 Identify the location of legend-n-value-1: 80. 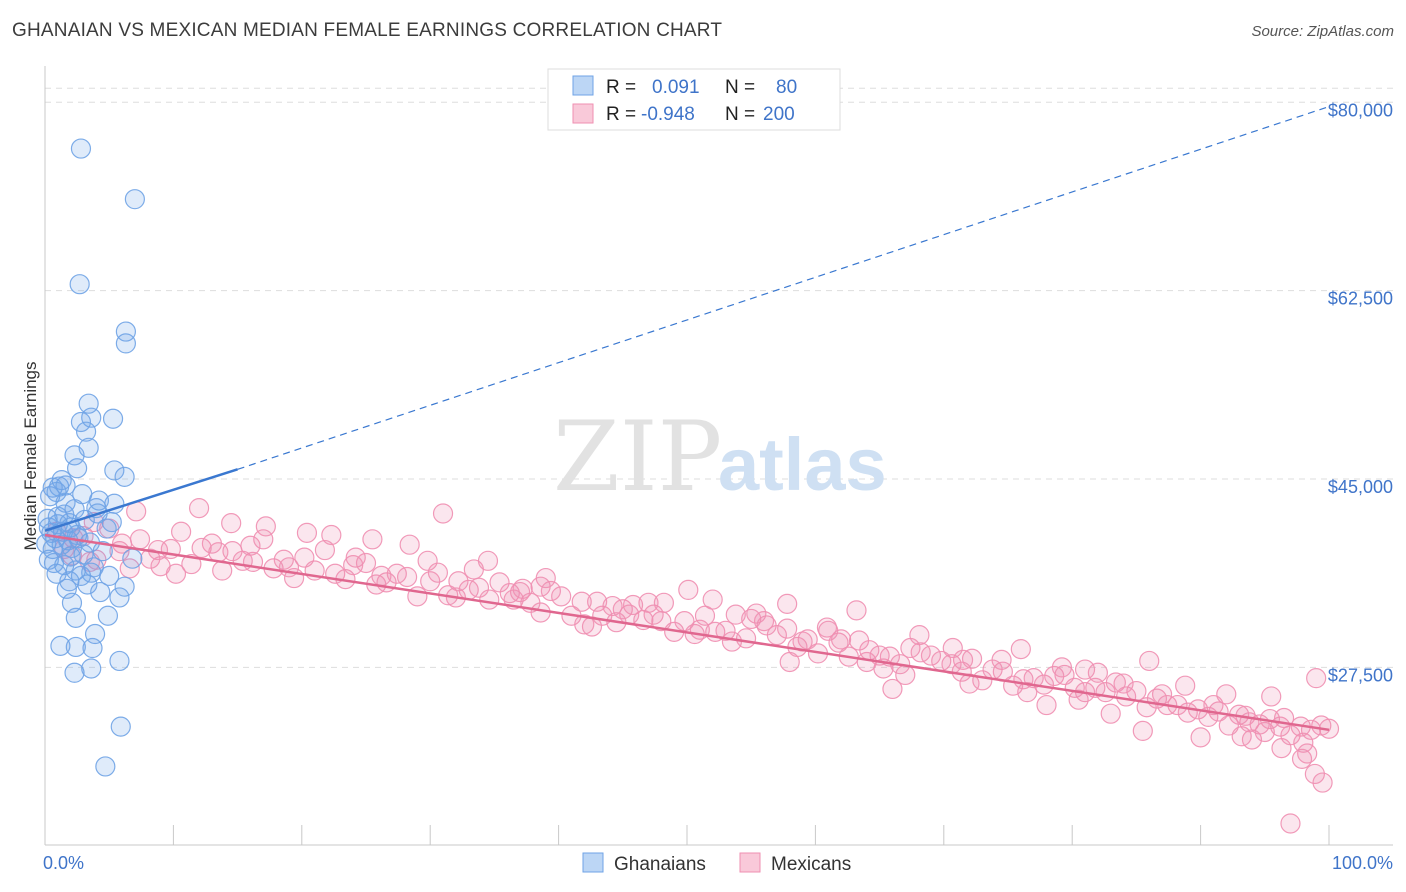
(786, 87).